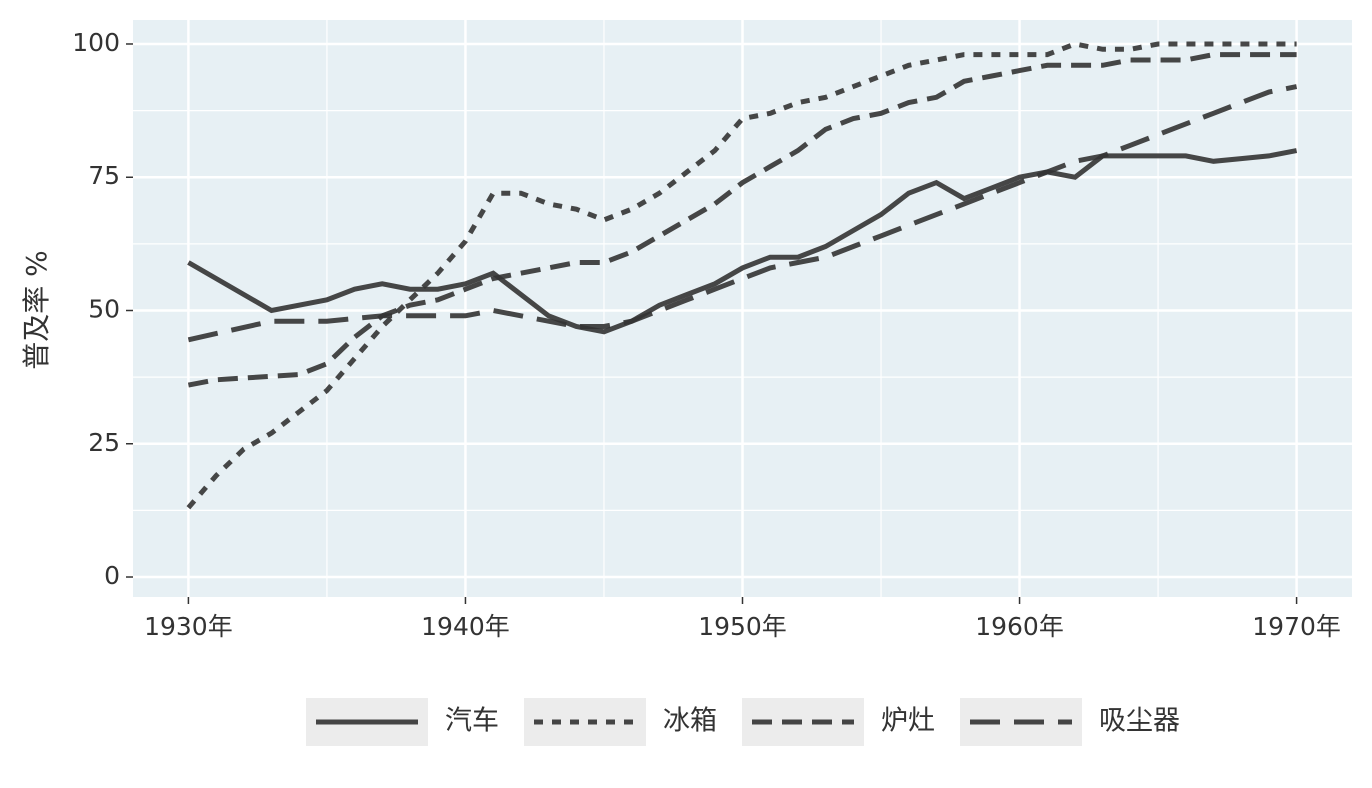  What do you see at coordinates (112, 575) in the screenshot?
I see `y-tick-label: 0` at bounding box center [112, 575].